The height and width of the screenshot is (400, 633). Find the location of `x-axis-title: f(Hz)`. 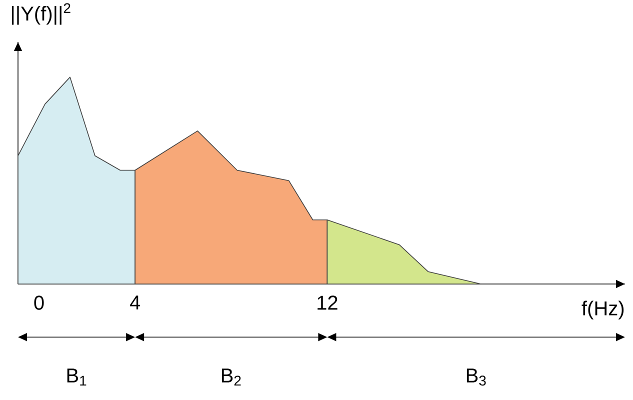

x-axis-title: f(Hz) is located at coordinates (603, 310).